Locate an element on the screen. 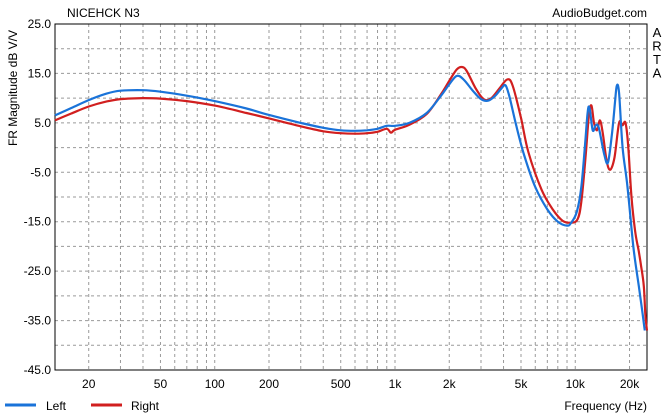 This screenshot has width=671, height=420. y-tick-label: 15.0 is located at coordinates (40, 73).